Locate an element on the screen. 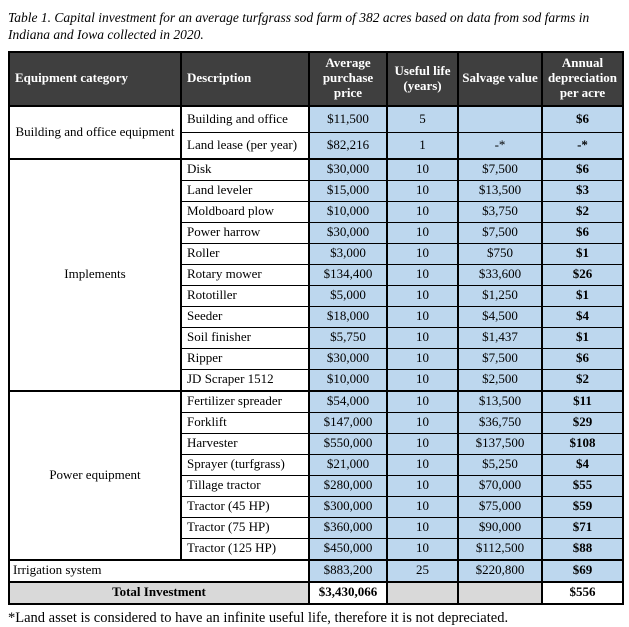 The height and width of the screenshot is (627, 629). description-cell: JD Scraper 1512 is located at coordinates (245, 380).